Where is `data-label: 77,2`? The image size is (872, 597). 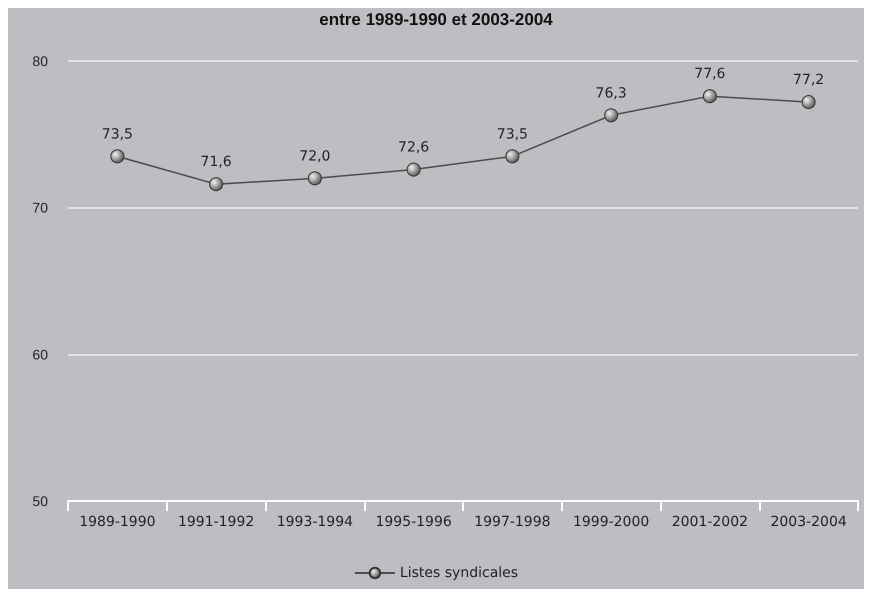 data-label: 77,2 is located at coordinates (808, 80).